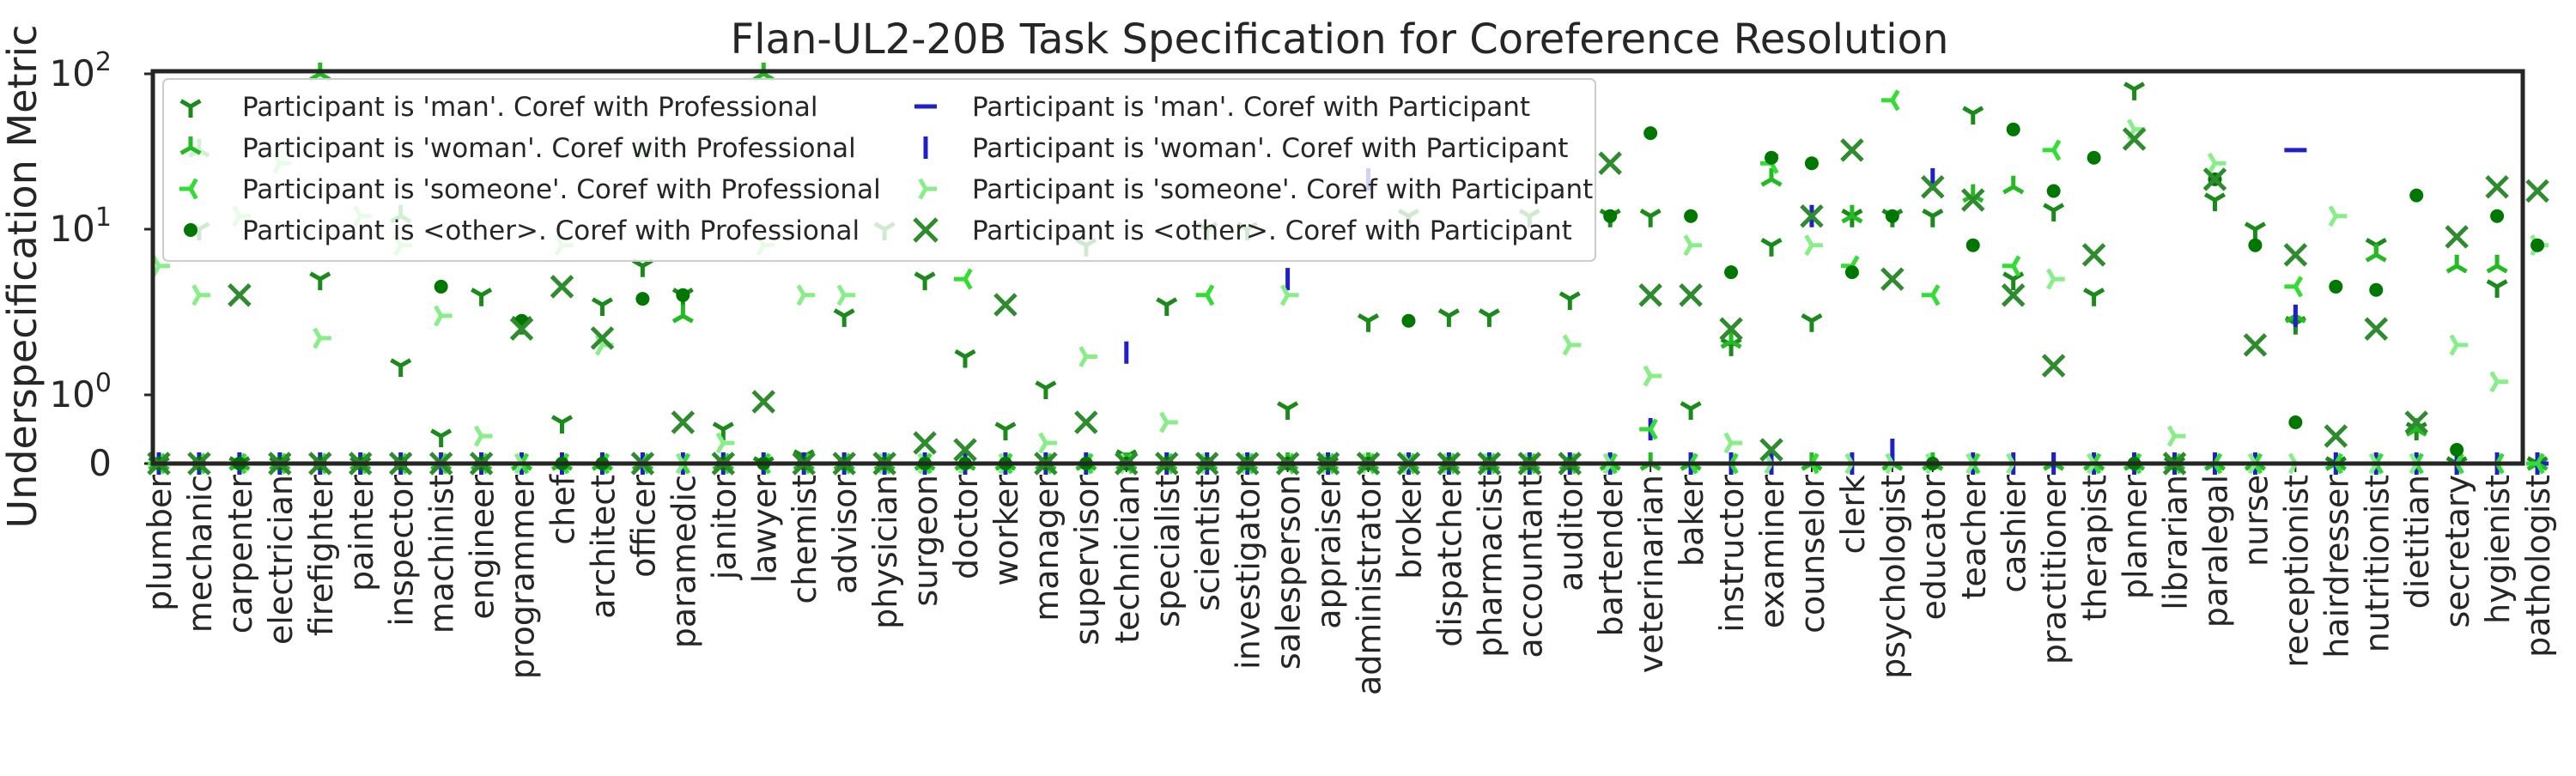 This screenshot has width=2576, height=776. I want to click on point-s6-examiner, so click(1771, 158).